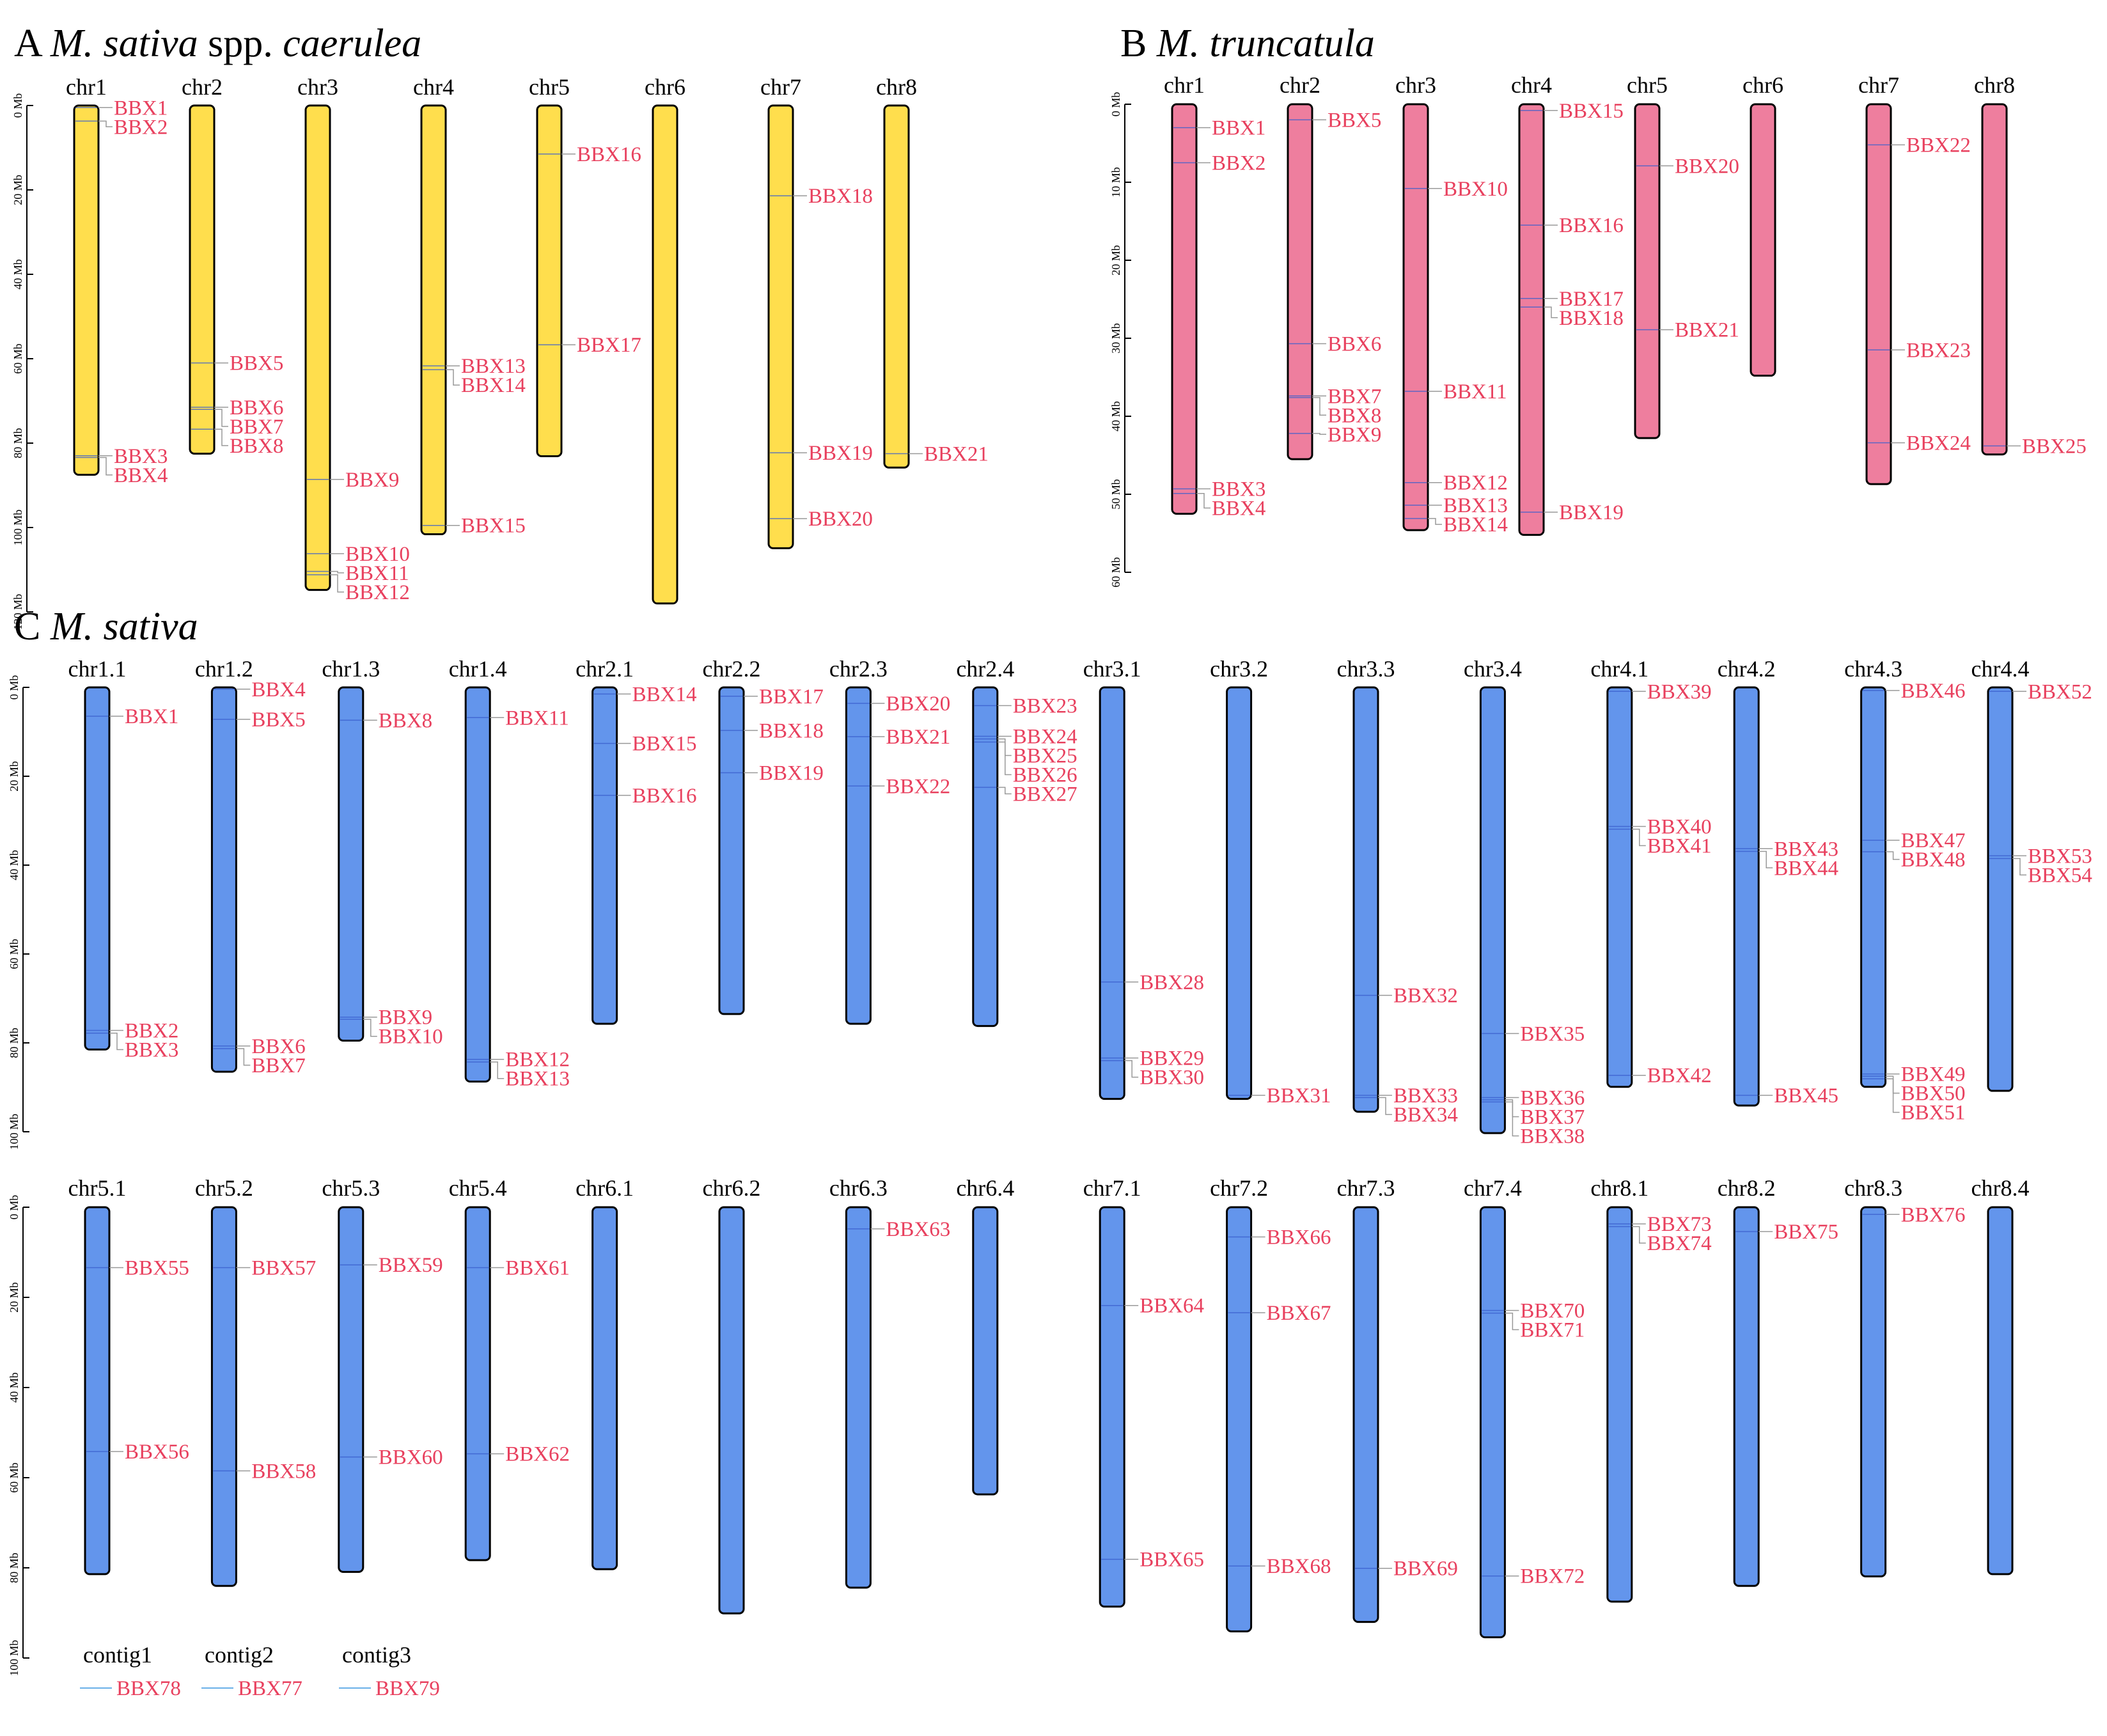  Describe the element at coordinates (1493, 669) in the screenshot. I see `chromosome-label: chr3.4` at that location.